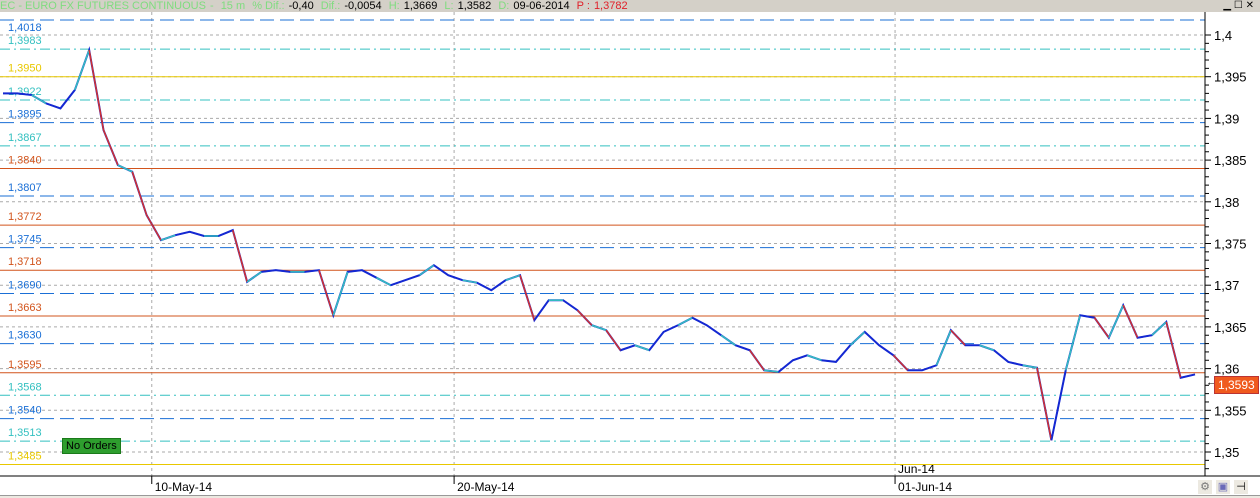 Image resolution: width=1260 pixels, height=498 pixels. I want to click on settings-icon: ⚙, so click(1205, 487).